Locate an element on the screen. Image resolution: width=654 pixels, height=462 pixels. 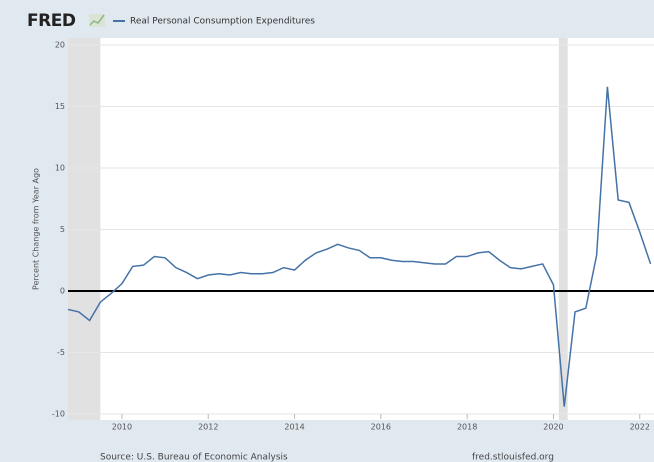
y-tick-label: 15 is located at coordinates (60, 106).